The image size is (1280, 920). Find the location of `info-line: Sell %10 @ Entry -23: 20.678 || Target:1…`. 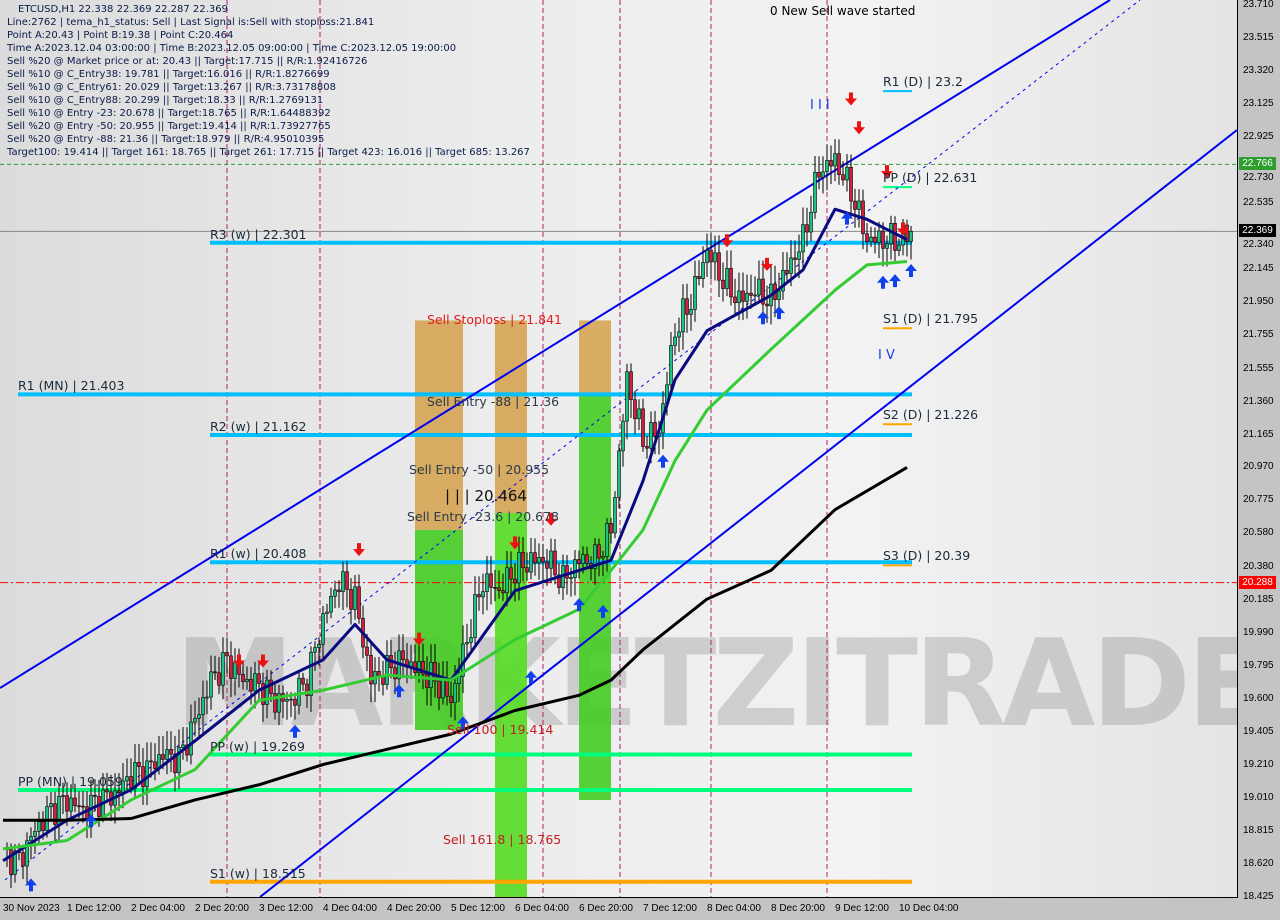

info-line: Sell %10 @ Entry -23: 20.678 || Target:1… is located at coordinates (169, 113).